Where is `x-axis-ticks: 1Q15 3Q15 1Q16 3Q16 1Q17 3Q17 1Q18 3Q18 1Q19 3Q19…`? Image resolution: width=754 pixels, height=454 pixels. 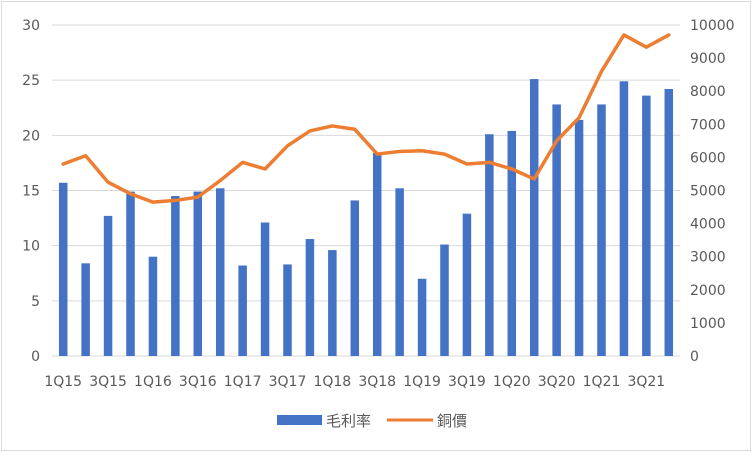 x-axis-ticks: 1Q15 3Q15 1Q16 3Q16 1Q17 3Q17 1Q18 3Q18 1Q19 3Q19… is located at coordinates (354, 382).